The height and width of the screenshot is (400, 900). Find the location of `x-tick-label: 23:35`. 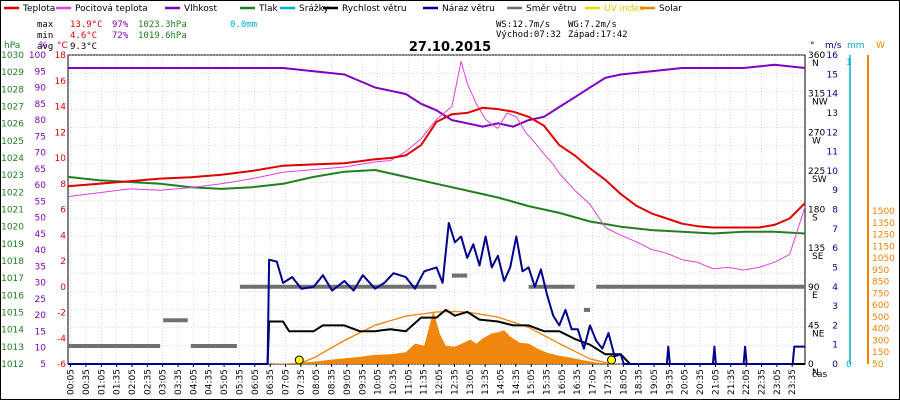

x-tick-label: 23:35 is located at coordinates (793, 382).